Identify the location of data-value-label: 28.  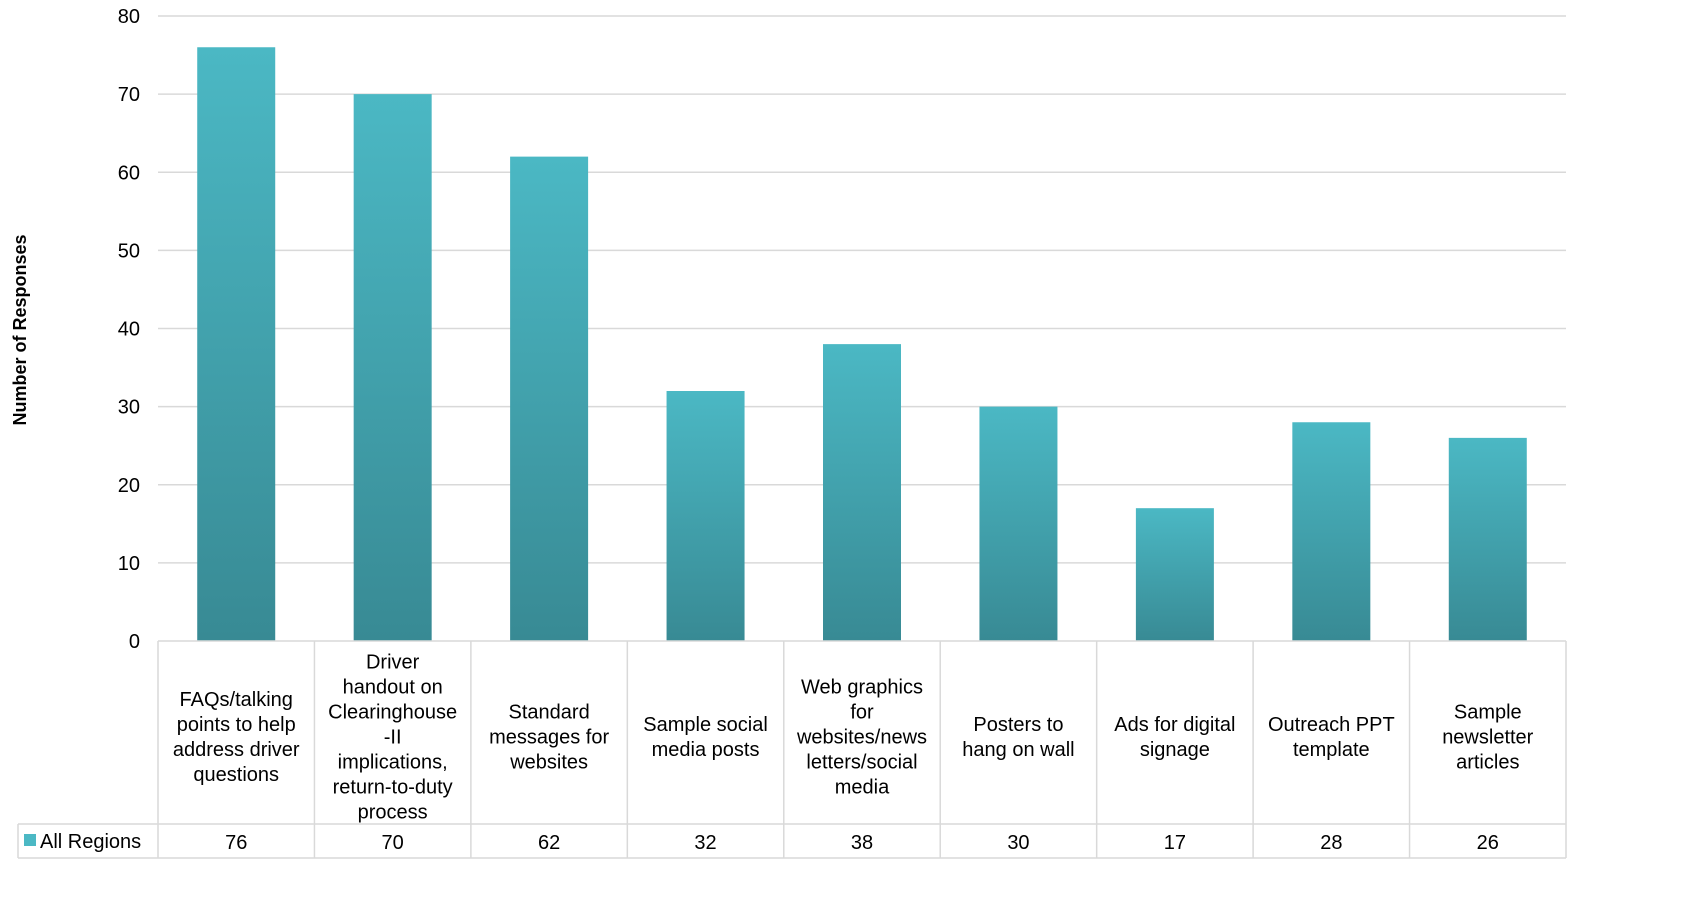
(1331, 843).